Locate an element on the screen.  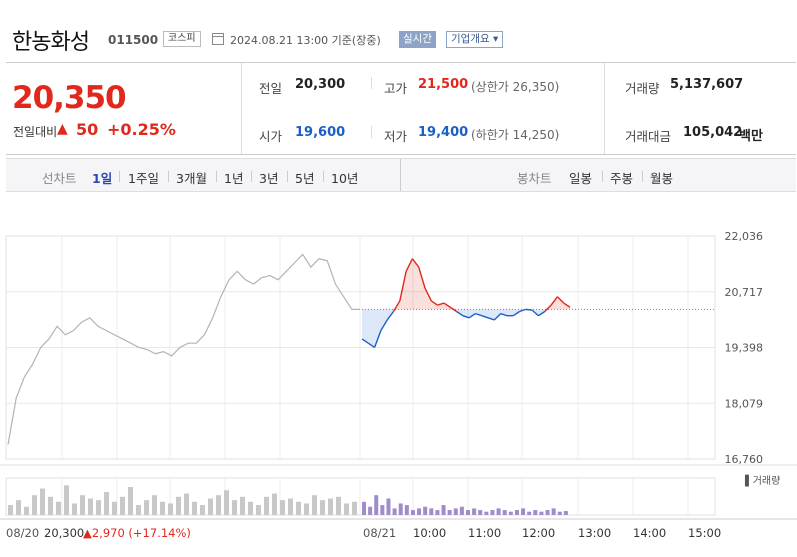
x-tick-label: 15:00 is located at coordinates (704, 533).